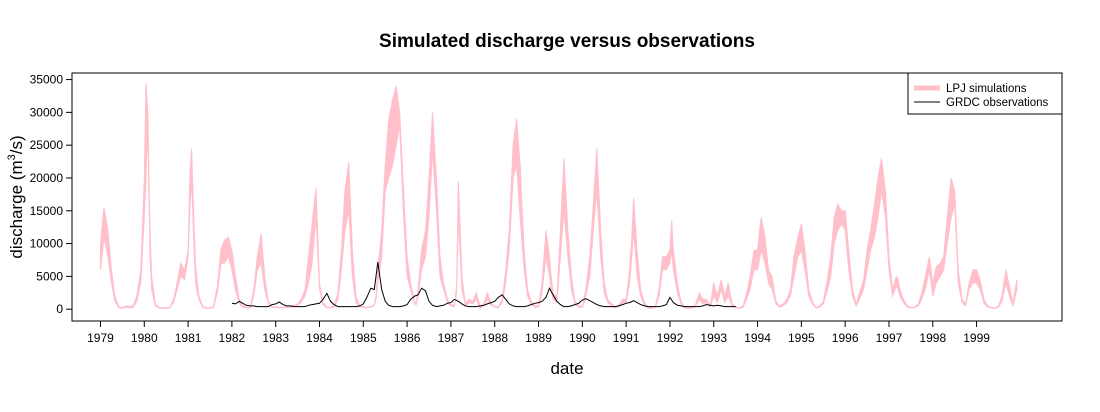 This screenshot has height=412, width=1100. Describe the element at coordinates (801, 338) in the screenshot. I see `x-tick-label: 1995` at that location.